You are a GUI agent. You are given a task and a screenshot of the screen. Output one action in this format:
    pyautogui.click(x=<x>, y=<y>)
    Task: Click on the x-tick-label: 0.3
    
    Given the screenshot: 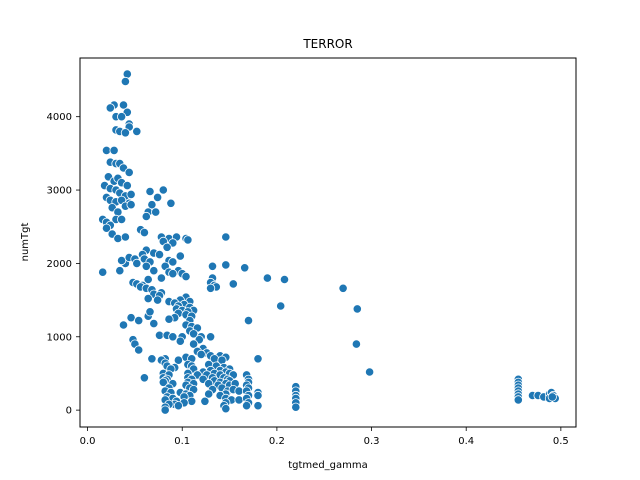 What is the action you would take?
    pyautogui.click(x=372, y=441)
    